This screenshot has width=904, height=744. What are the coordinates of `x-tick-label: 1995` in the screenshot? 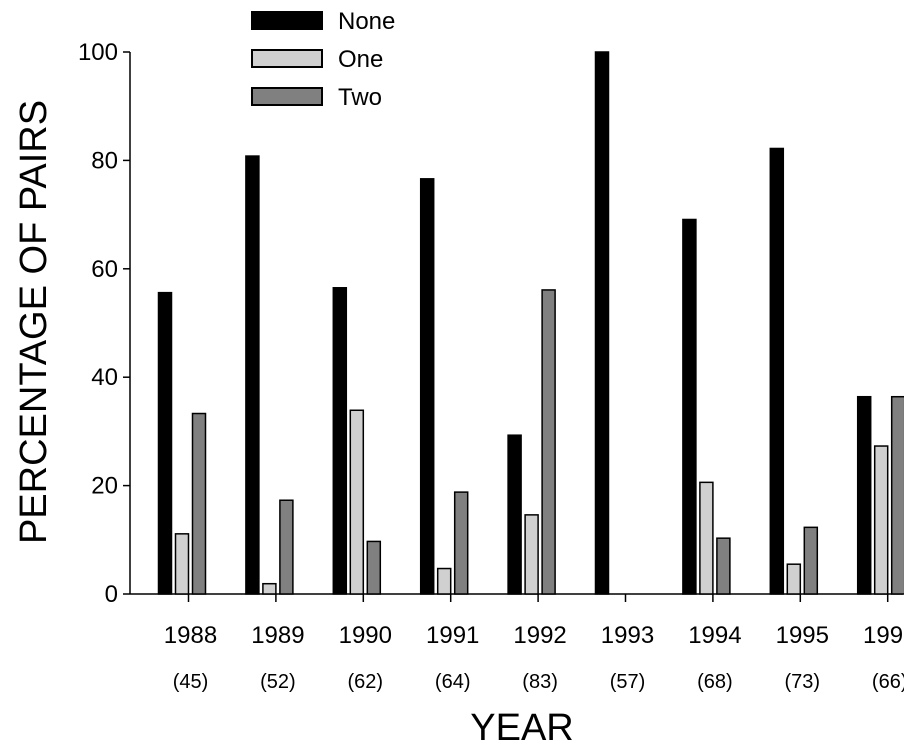 It's located at (802, 635).